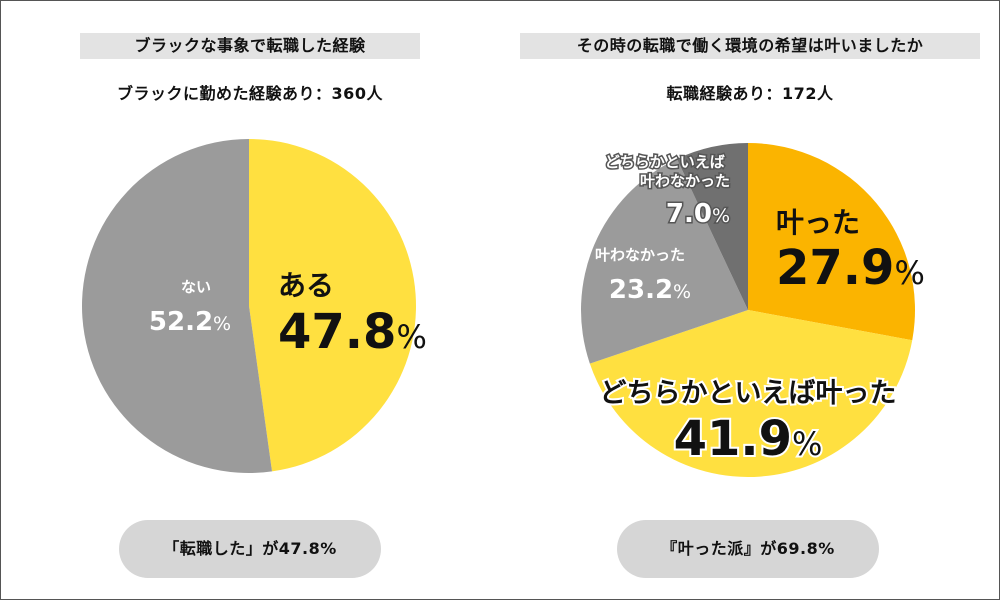  I want to click on slice-value-aru: 47.8%, so click(352, 332).